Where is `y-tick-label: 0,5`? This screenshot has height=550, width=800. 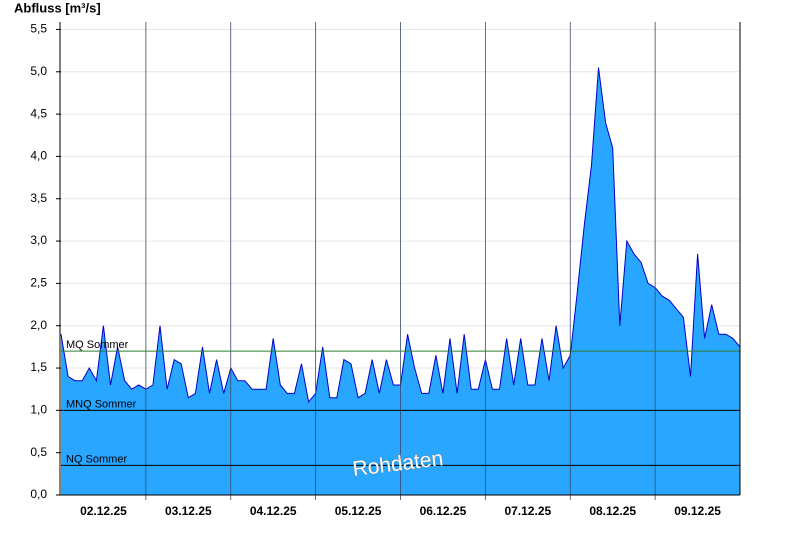 y-tick-label: 0,5 is located at coordinates (38, 452).